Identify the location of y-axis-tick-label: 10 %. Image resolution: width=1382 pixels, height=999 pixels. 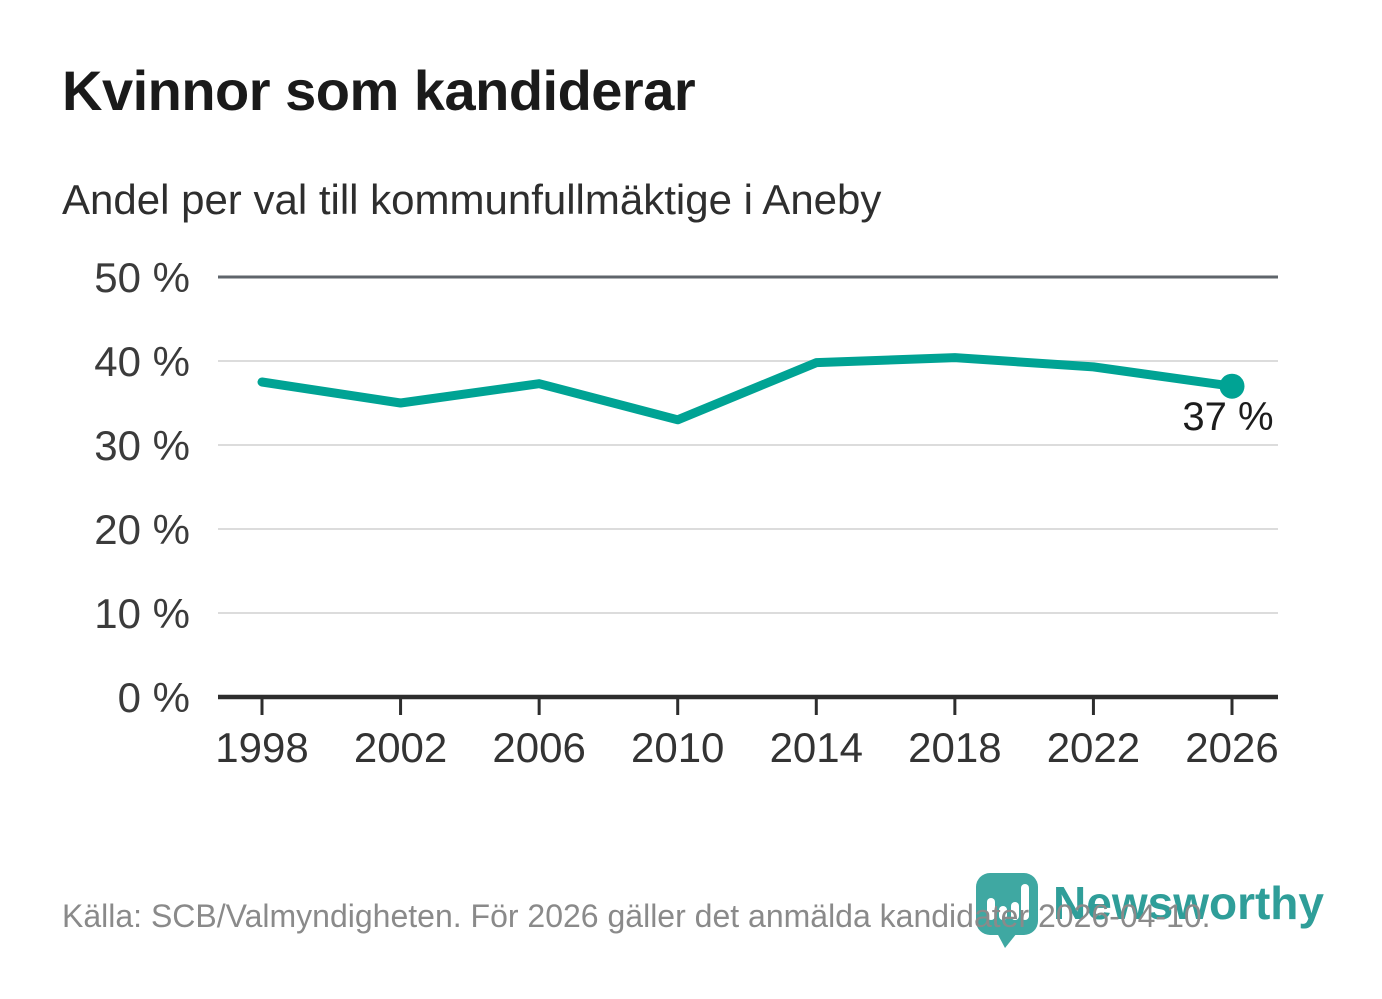
(142, 613).